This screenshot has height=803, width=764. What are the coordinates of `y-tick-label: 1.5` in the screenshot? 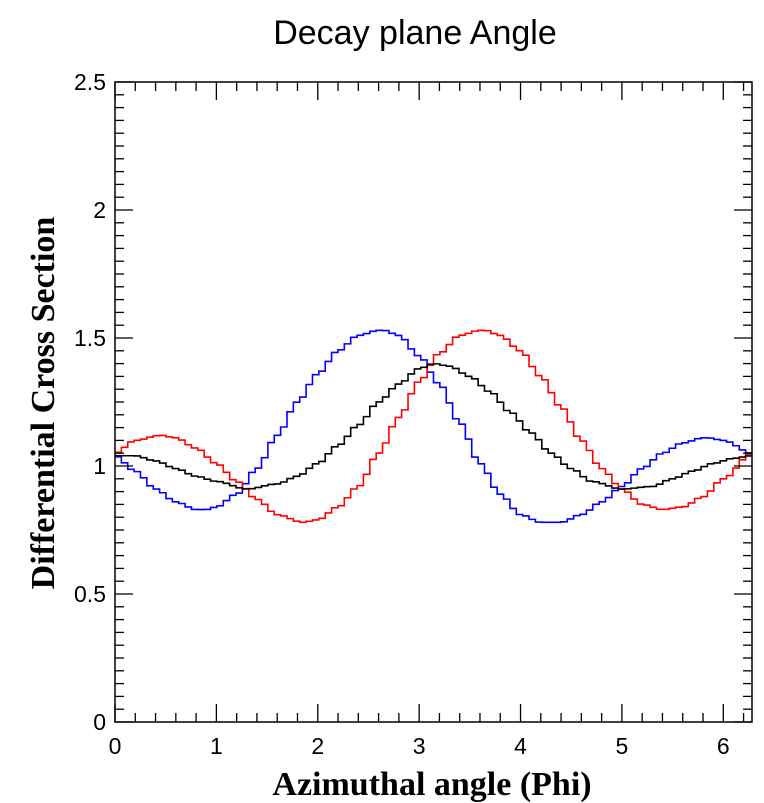 It's located at (90, 338).